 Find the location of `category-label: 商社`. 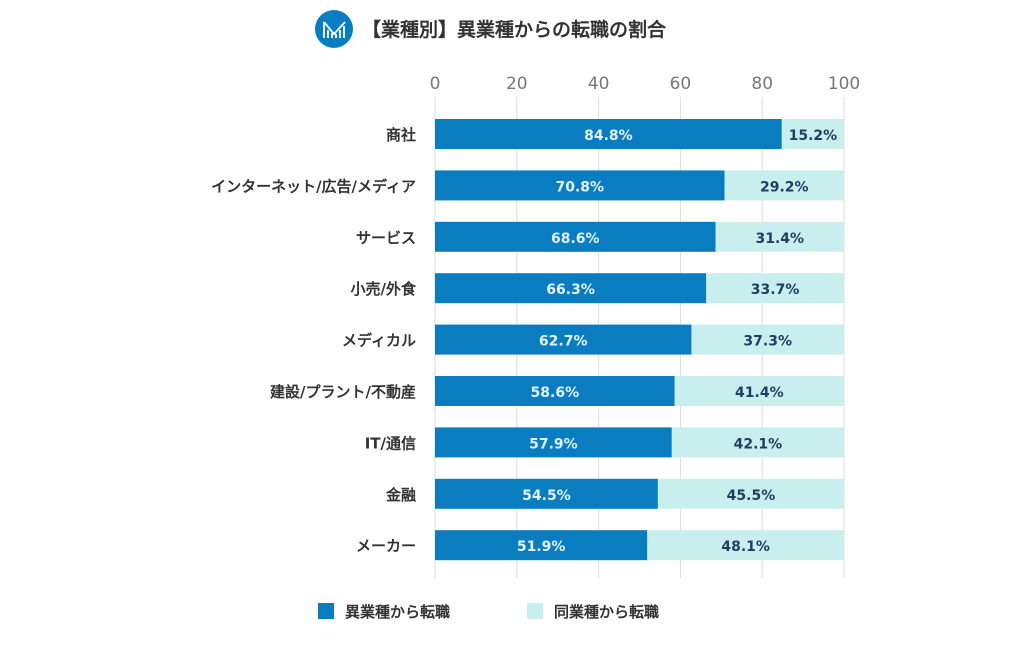

category-label: 商社 is located at coordinates (401, 135).